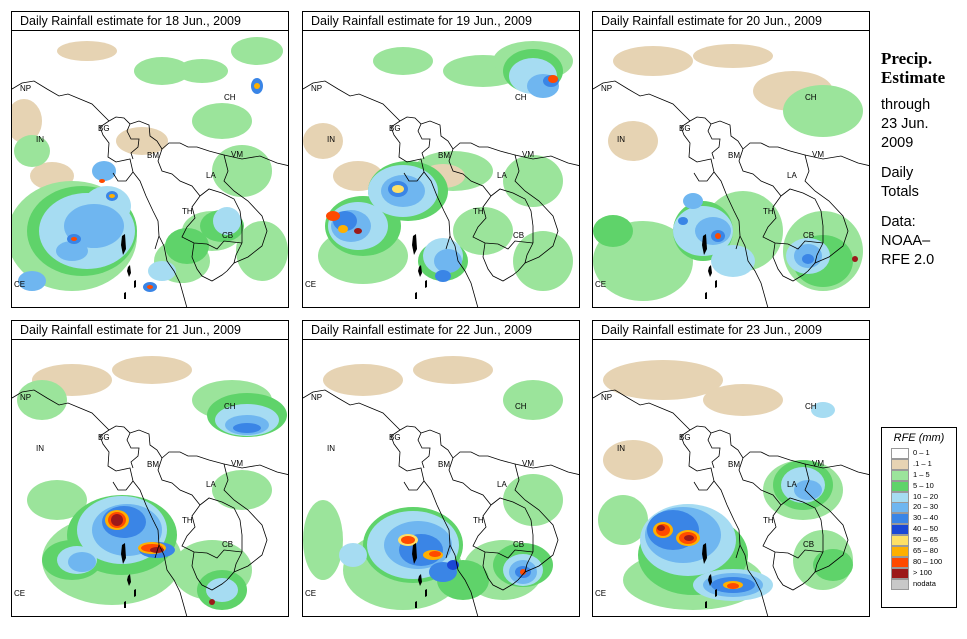 The image size is (967, 639). What do you see at coordinates (478, 520) in the screenshot?
I see `country-label-th: TH` at bounding box center [478, 520].